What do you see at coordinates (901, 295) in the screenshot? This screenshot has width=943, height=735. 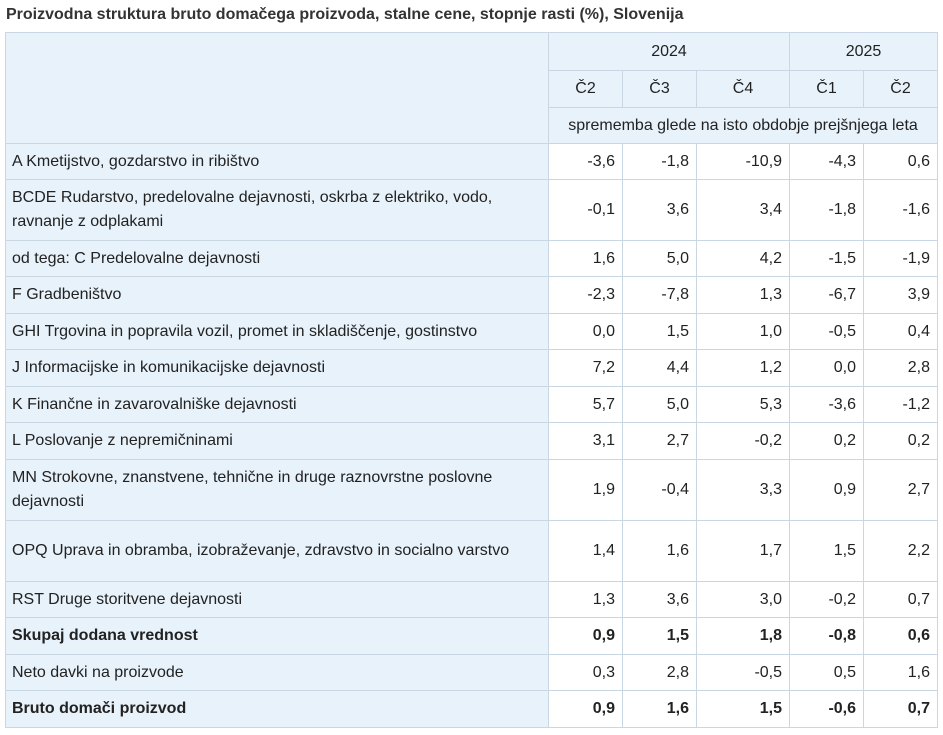 I see `value-cell: 3,9` at bounding box center [901, 295].